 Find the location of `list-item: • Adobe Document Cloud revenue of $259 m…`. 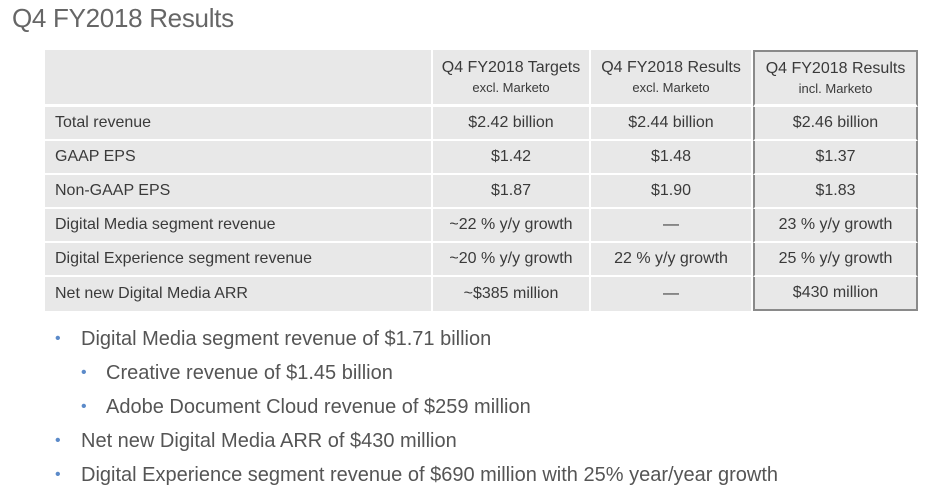

list-item: • Adobe Document Cloud revenue of $259 m… is located at coordinates (468, 407).